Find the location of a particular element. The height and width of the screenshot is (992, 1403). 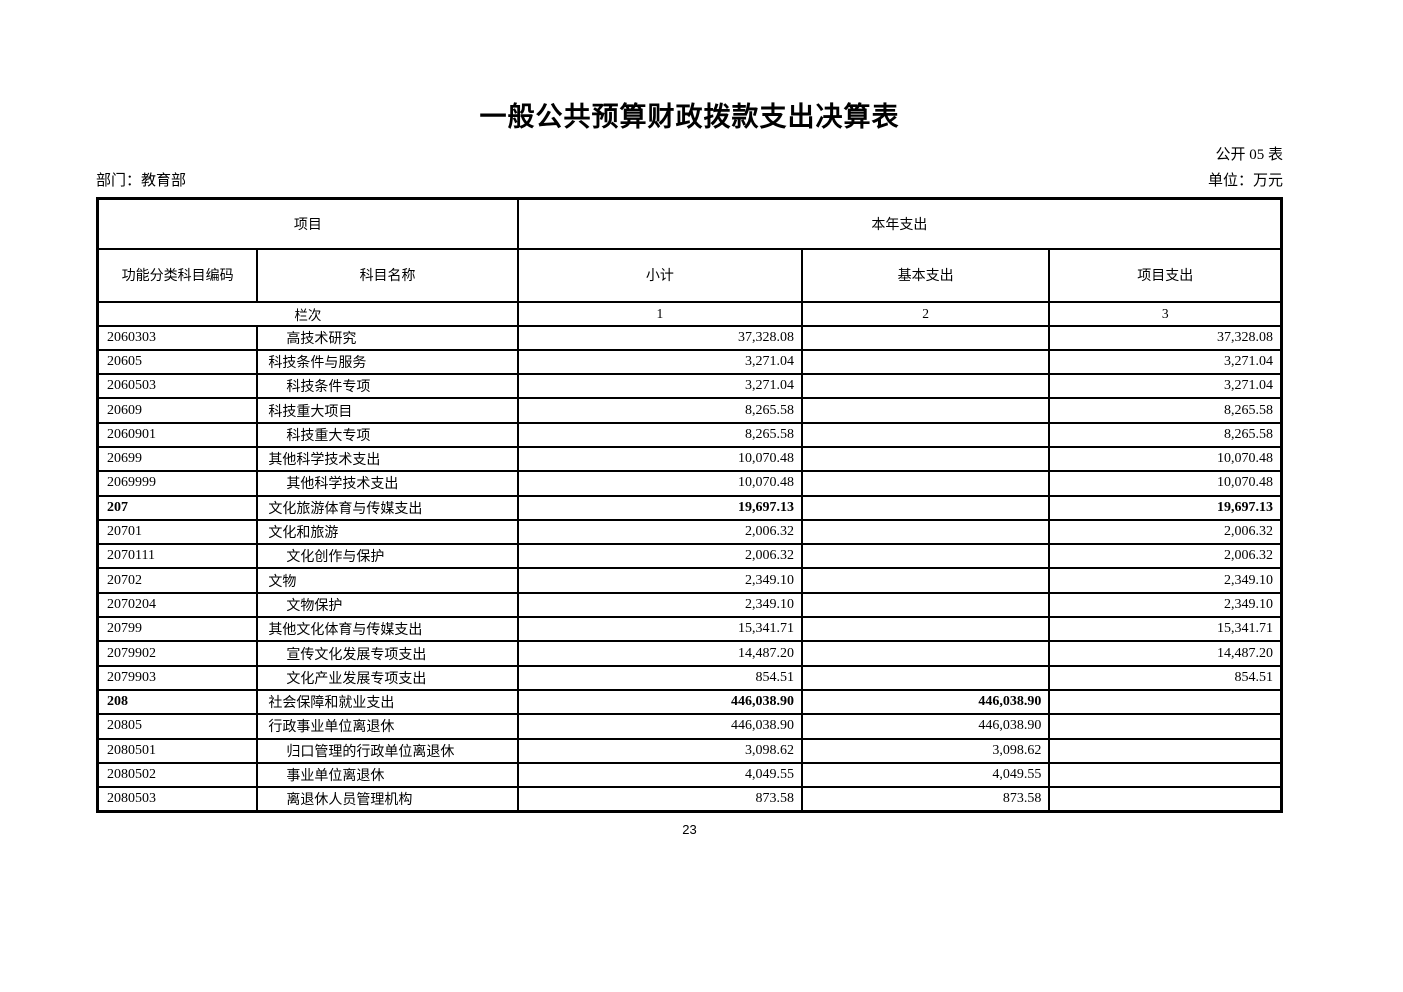

table-row: 20805 行政事业单位离退休 446,038.90 446,038.90 is located at coordinates (689, 726).